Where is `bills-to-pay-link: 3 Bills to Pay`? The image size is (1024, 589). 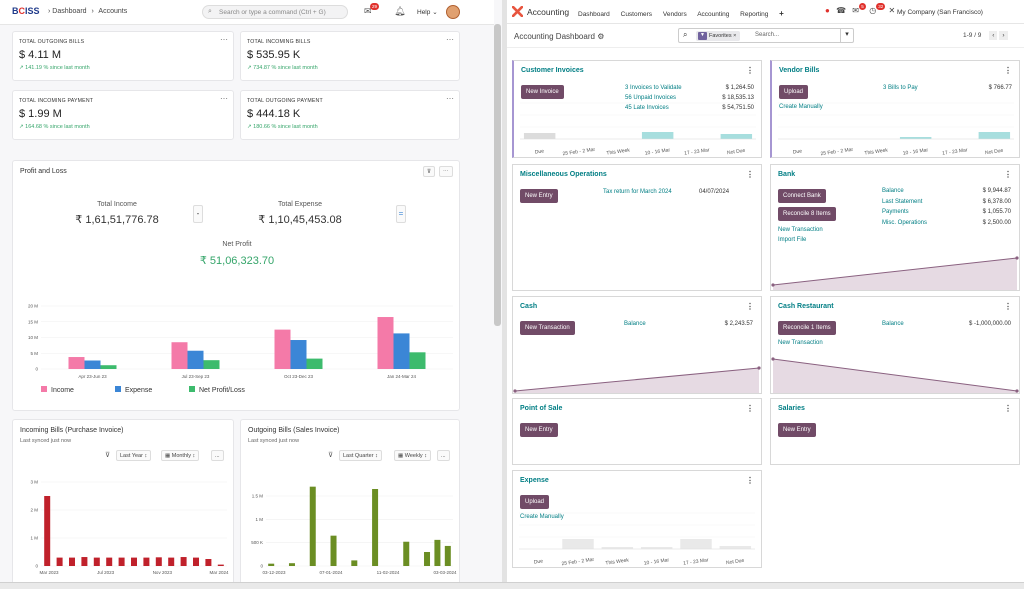 bills-to-pay-link: 3 Bills to Pay is located at coordinates (900, 88).